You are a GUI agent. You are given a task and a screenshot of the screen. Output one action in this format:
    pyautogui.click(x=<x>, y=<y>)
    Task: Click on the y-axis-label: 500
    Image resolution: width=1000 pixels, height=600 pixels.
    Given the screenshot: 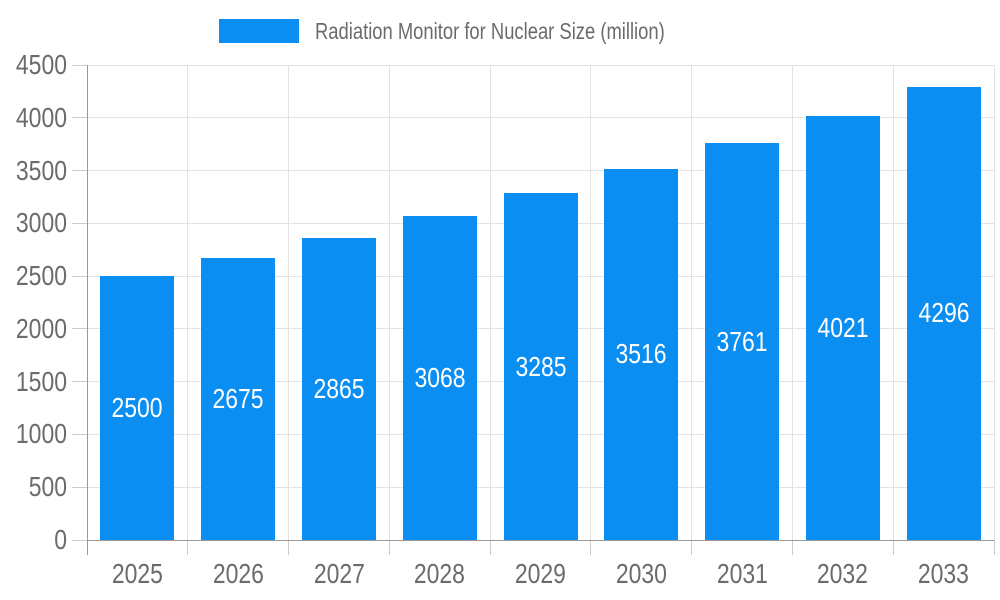 What is the action you would take?
    pyautogui.click(x=47, y=487)
    